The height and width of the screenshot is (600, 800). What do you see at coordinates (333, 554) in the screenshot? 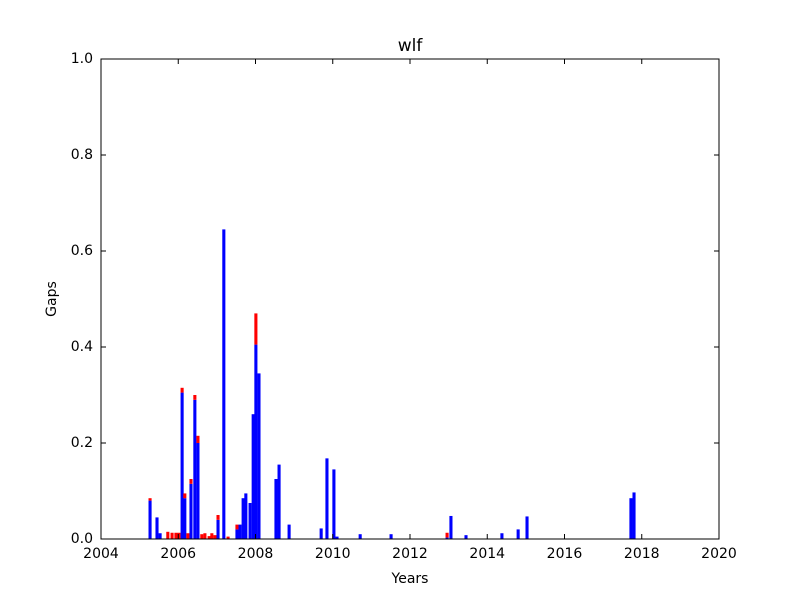
I see `x-tick-label: 2010` at bounding box center [333, 554].